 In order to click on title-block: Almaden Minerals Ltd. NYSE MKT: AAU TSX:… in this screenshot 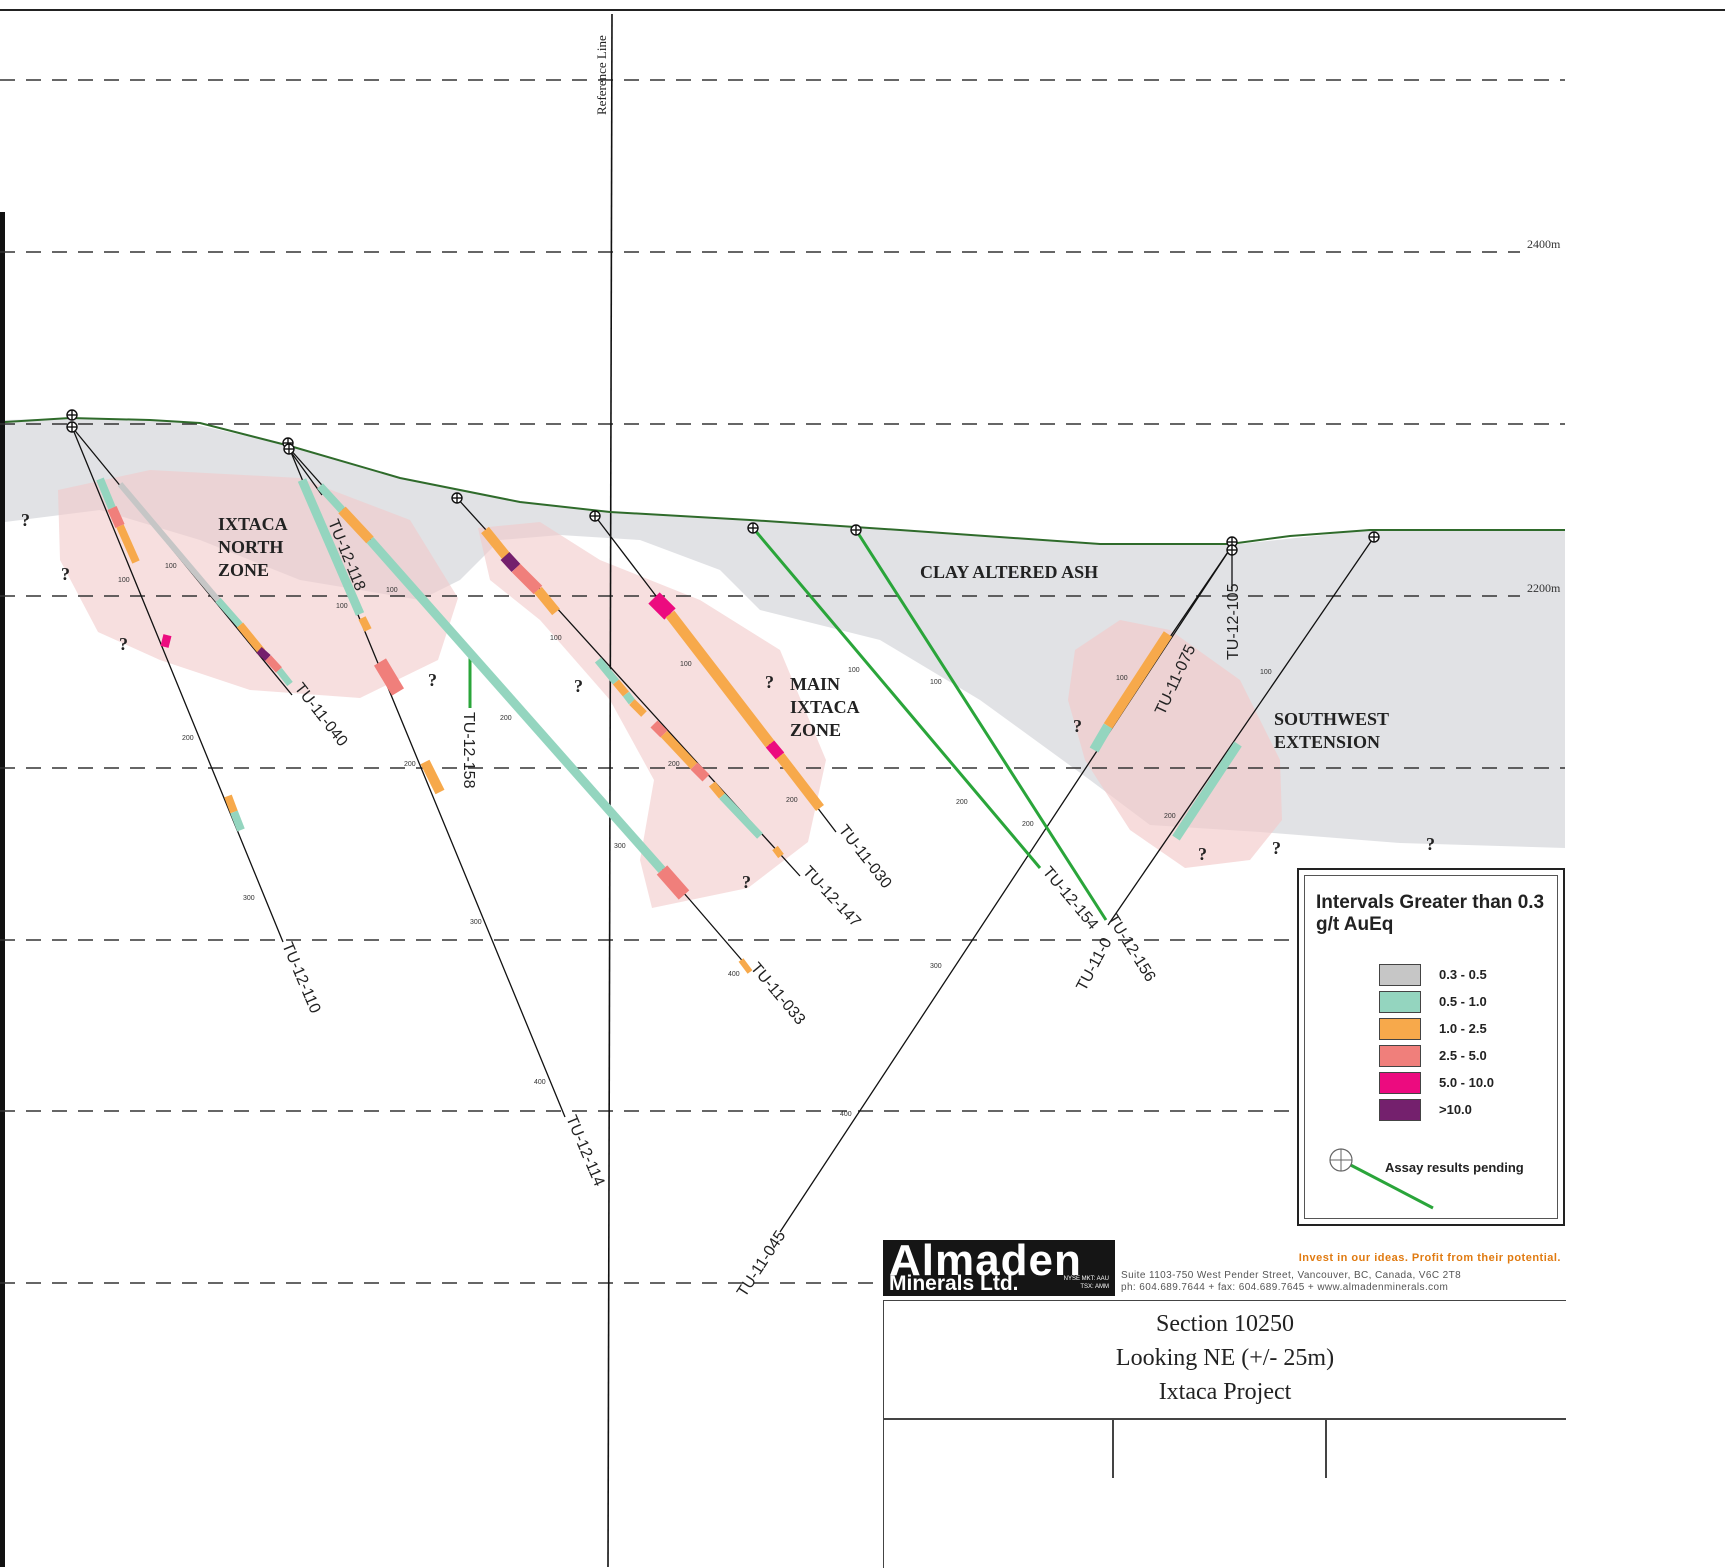, I will do `click(1224, 1402)`.